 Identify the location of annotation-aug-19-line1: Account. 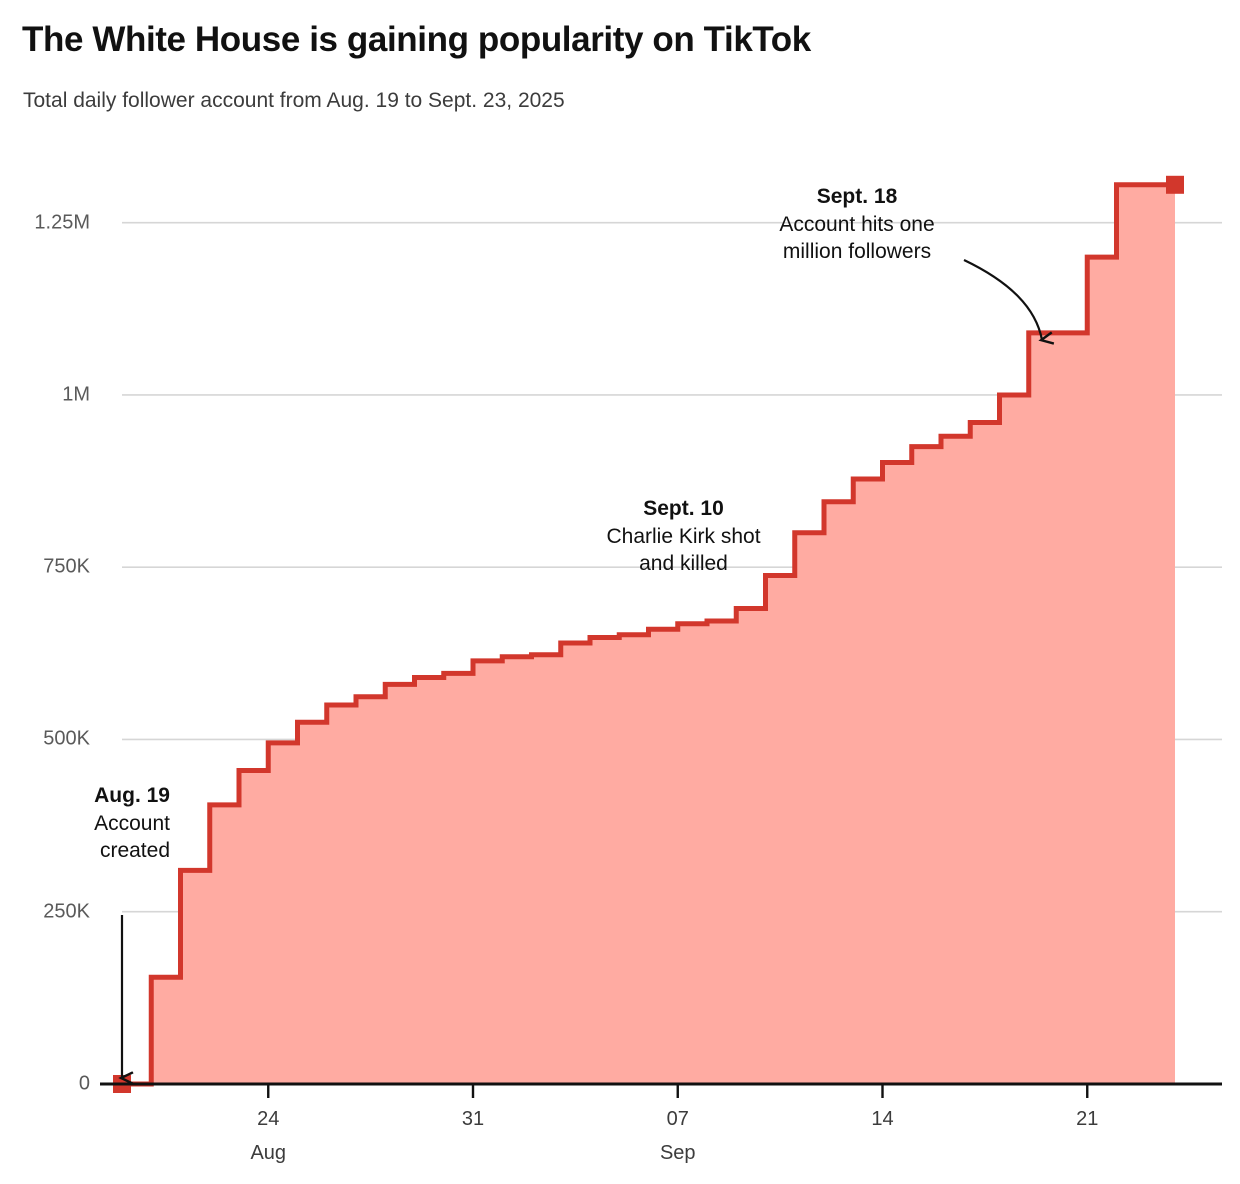
(132, 823).